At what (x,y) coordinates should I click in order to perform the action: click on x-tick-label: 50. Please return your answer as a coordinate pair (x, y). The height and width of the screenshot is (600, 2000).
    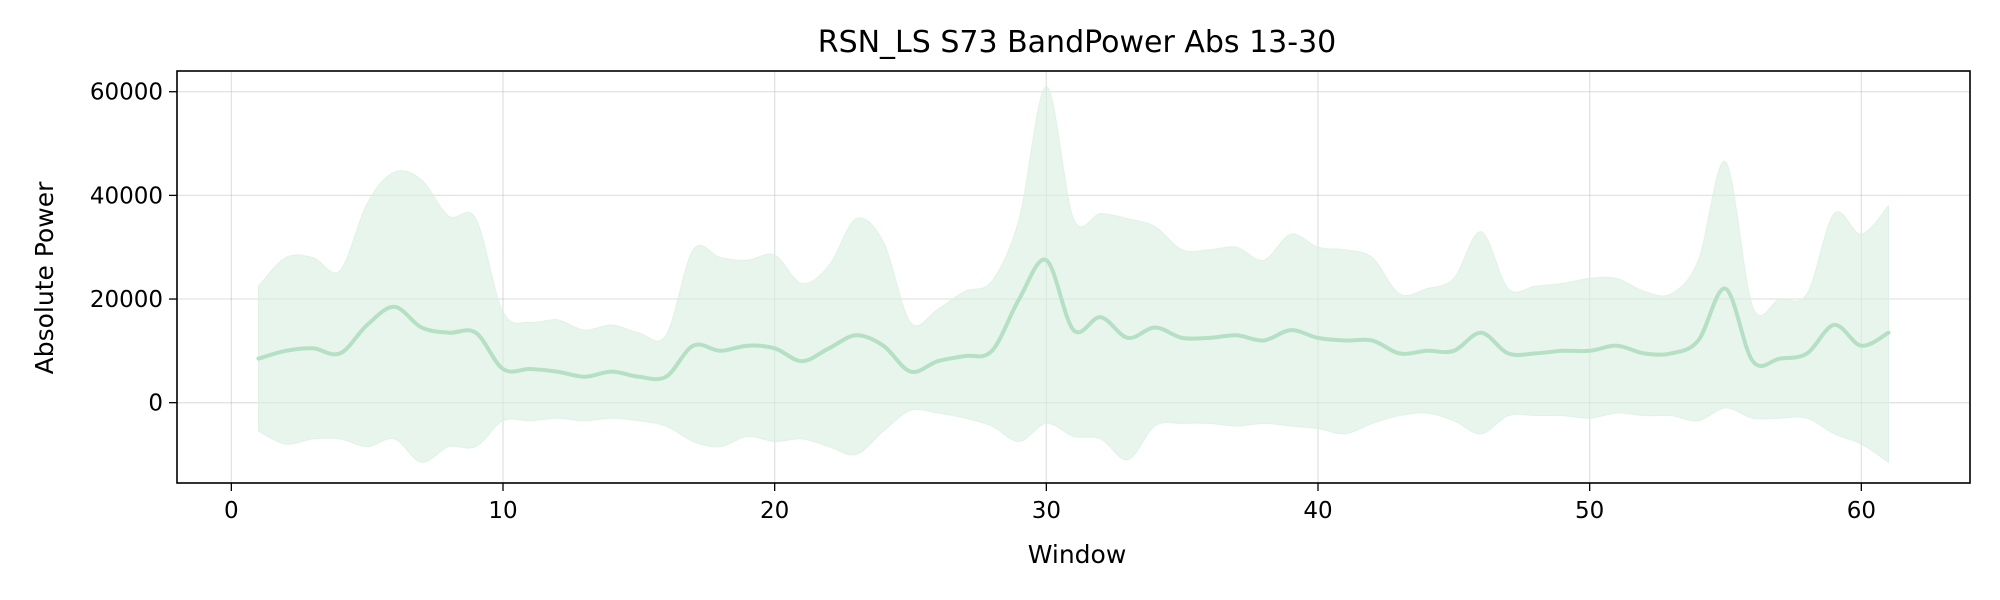
    Looking at the image, I should click on (1589, 511).